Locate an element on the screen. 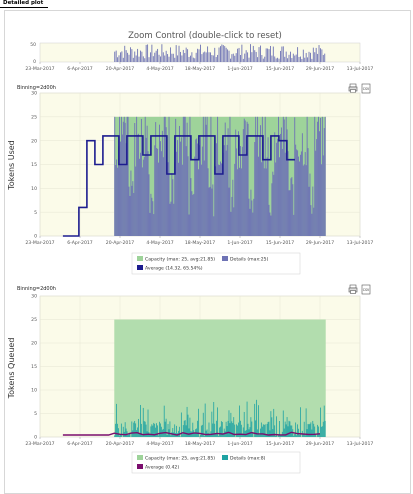  tokens-queued-capacity-series is located at coordinates (220, 378).